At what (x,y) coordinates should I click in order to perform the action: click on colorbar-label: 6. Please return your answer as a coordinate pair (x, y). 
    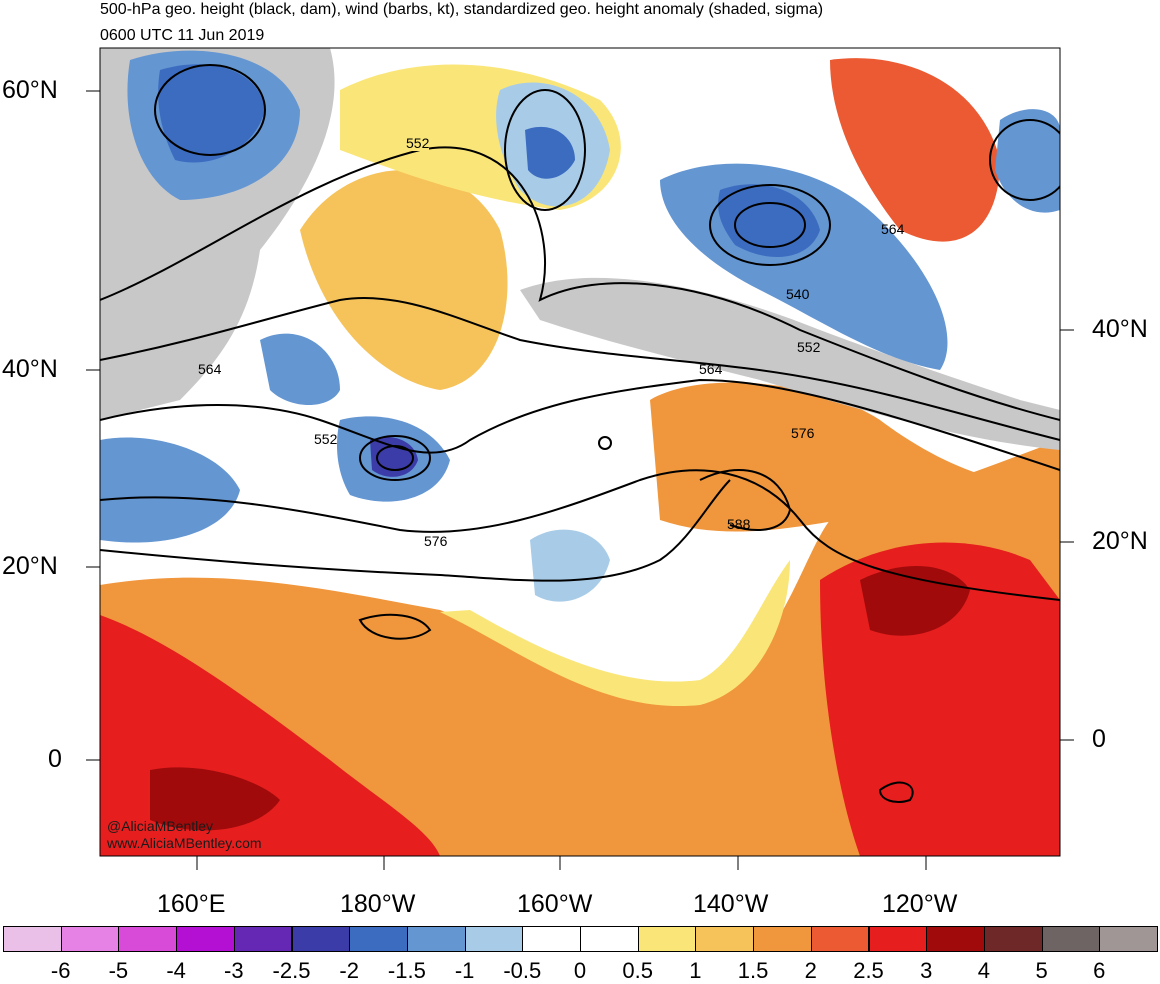
    Looking at the image, I should click on (1099, 970).